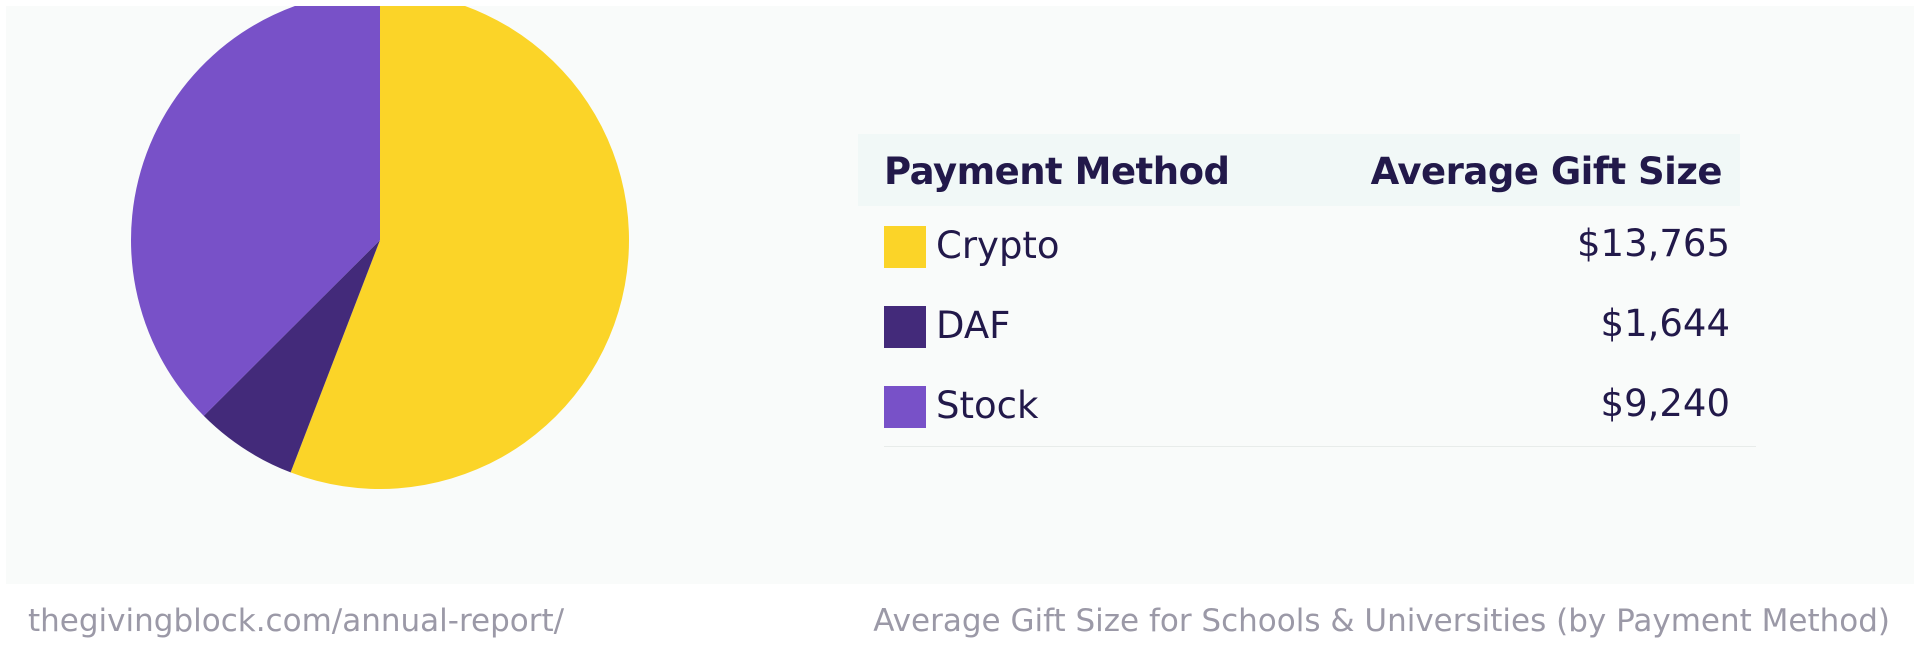 The image size is (1920, 649). Describe the element at coordinates (1299, 170) in the screenshot. I see `table-header: Payment Method Average Gift Size` at that location.